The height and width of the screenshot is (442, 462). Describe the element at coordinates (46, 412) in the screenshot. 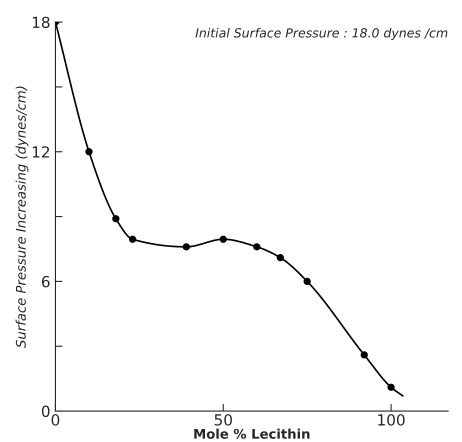

I see `y-tick-label: 0` at that location.